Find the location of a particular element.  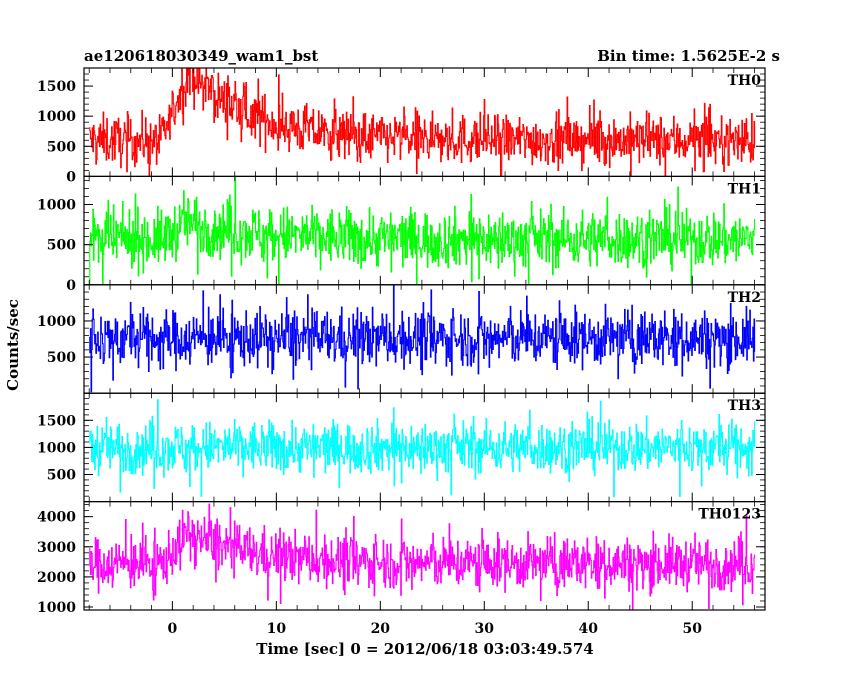

series-line-th0123 is located at coordinates (422, 556).